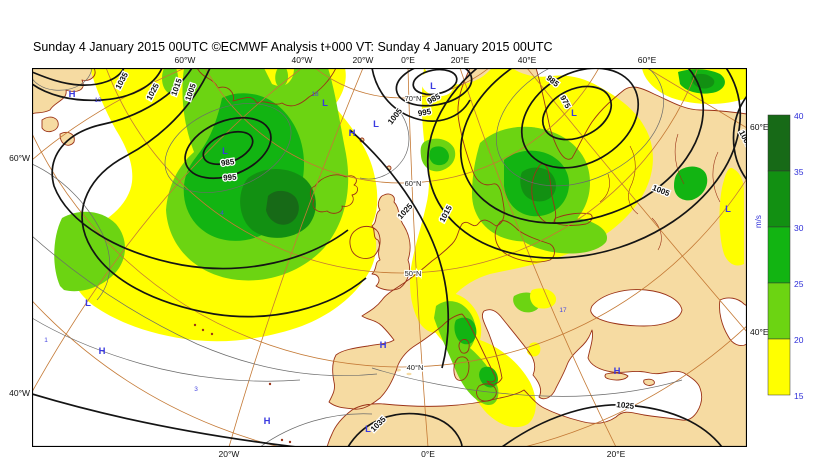  I want to click on colorbar-tick: 20, so click(799, 340).